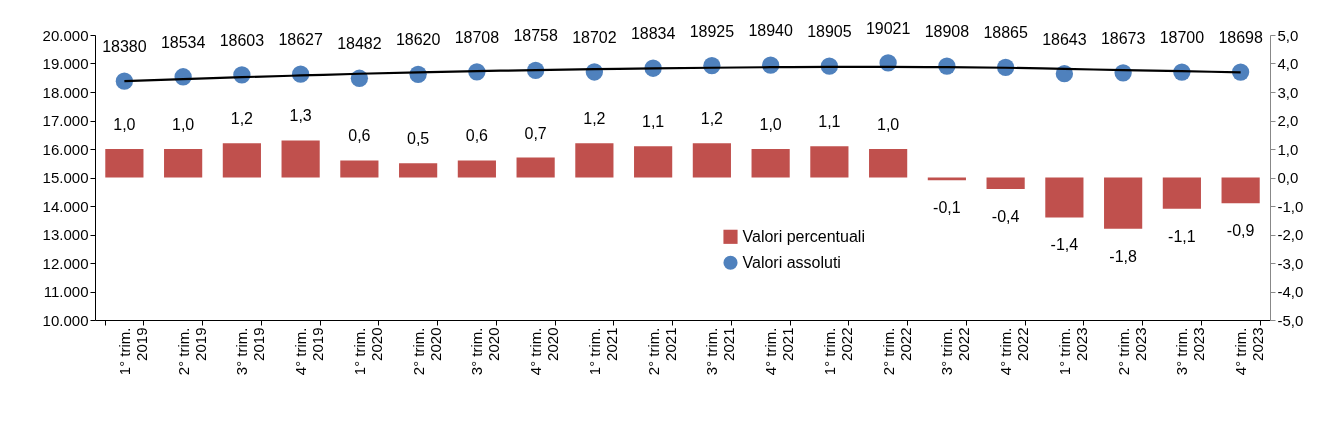 Image resolution: width=1320 pixels, height=421 pixels. What do you see at coordinates (888, 28) in the screenshot?
I see `data-label: 19021` at bounding box center [888, 28].